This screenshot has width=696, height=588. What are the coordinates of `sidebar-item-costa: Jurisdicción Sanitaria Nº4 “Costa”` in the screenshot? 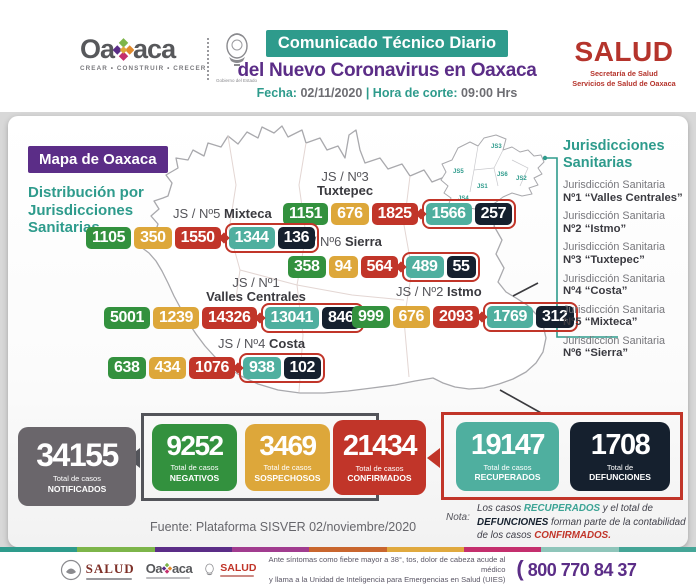 It's located at (614, 285).